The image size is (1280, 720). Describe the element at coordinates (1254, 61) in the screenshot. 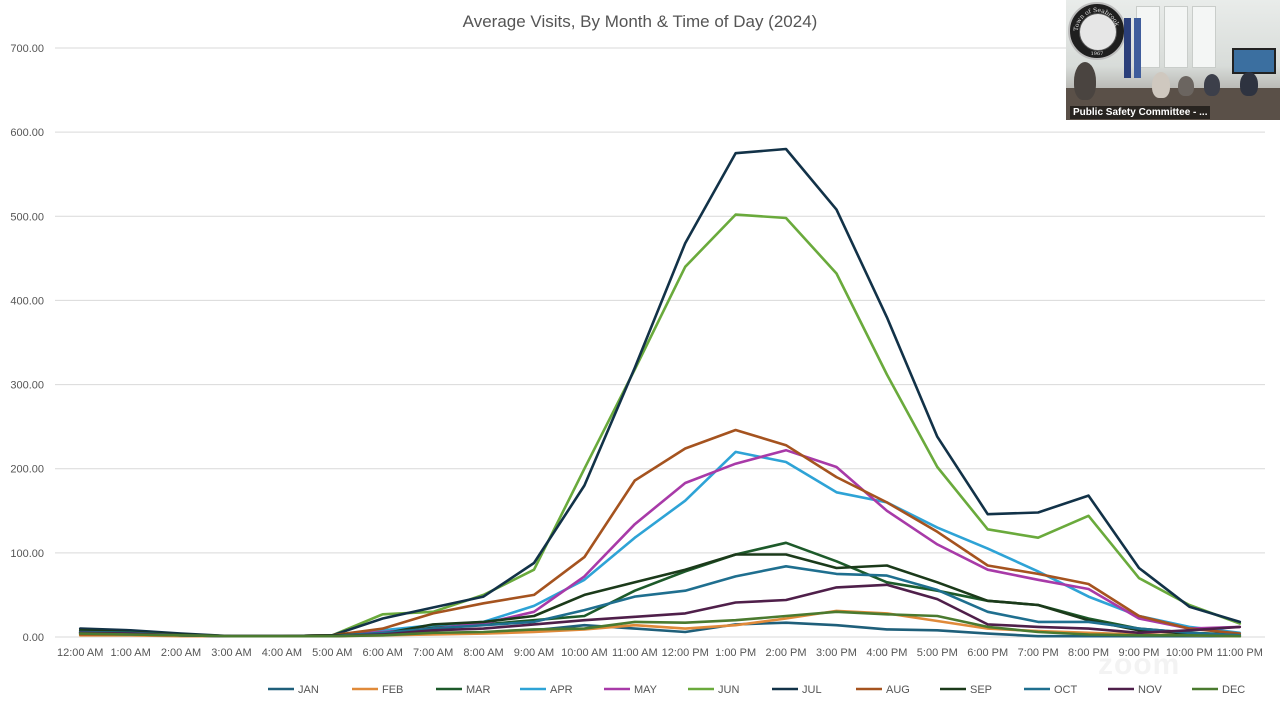

I see `wall-monitor` at that location.